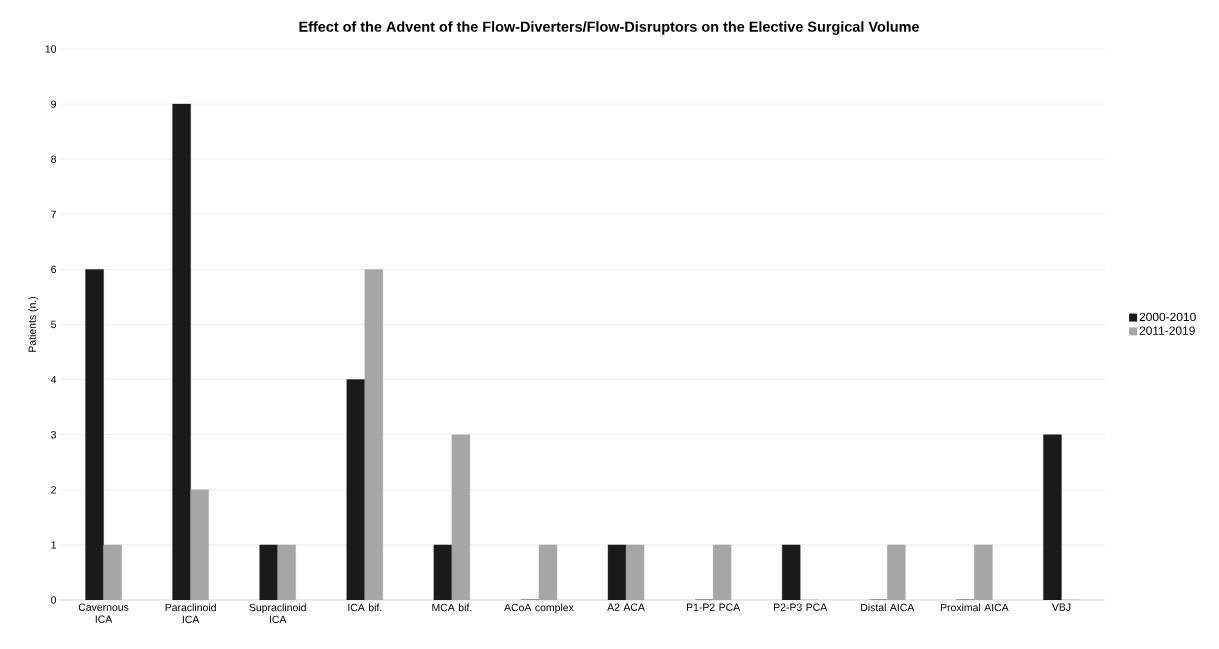 The width and height of the screenshot is (1219, 649). Describe the element at coordinates (974, 607) in the screenshot. I see `x-tick-label: Proximal AICA` at that location.